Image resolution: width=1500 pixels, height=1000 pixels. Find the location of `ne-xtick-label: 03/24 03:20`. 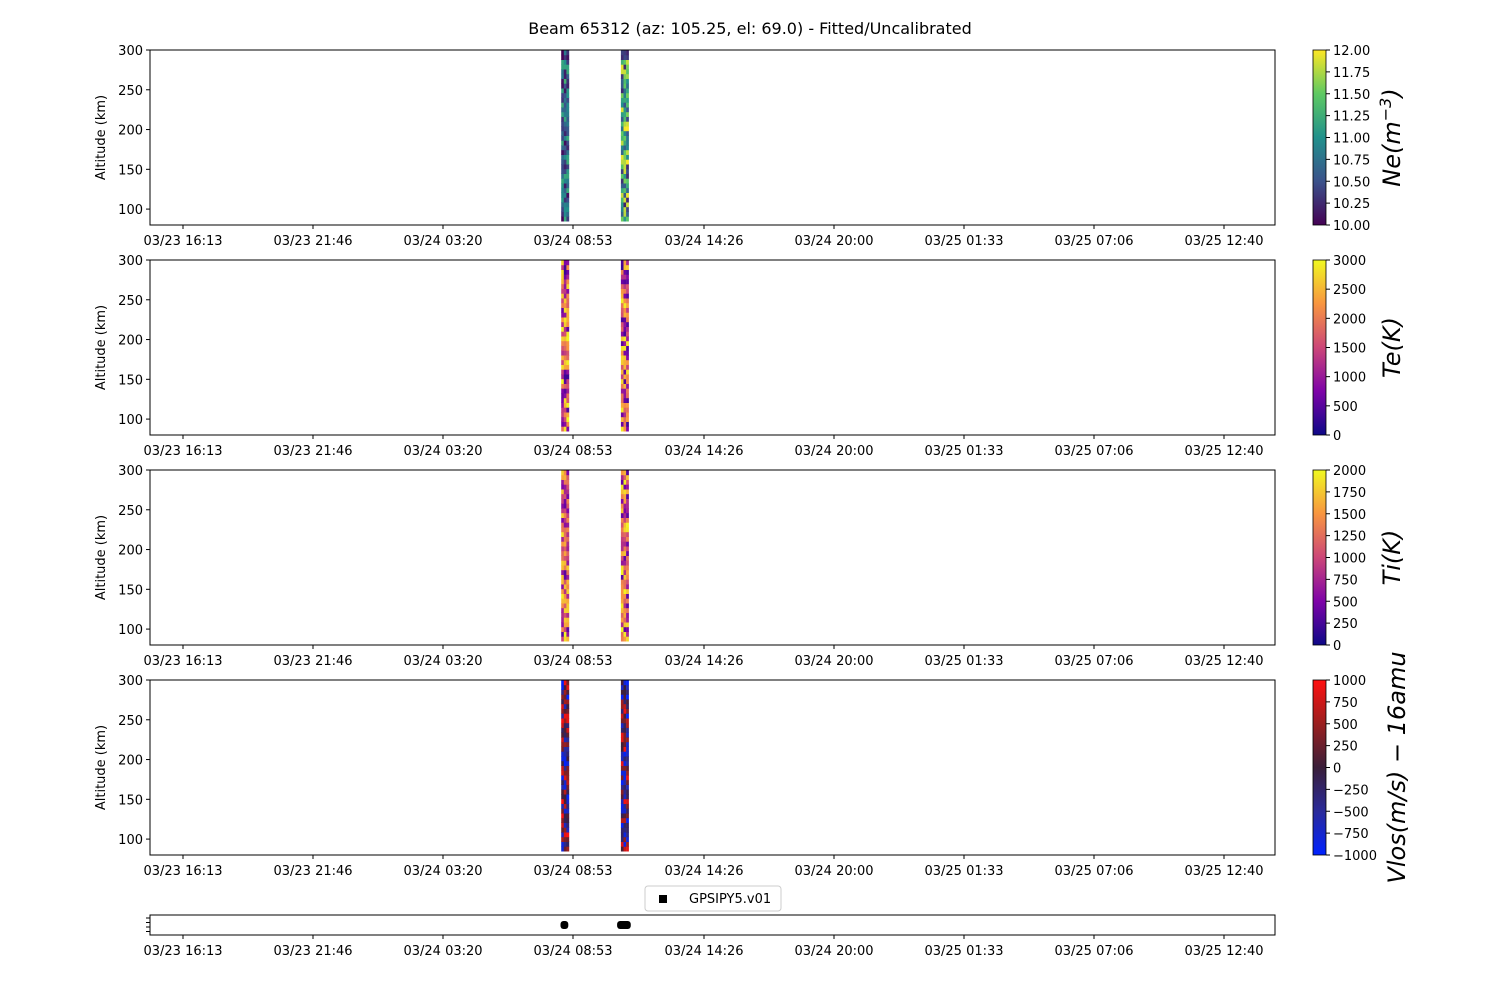

ne-xtick-label: 03/24 03:20 is located at coordinates (442, 241).